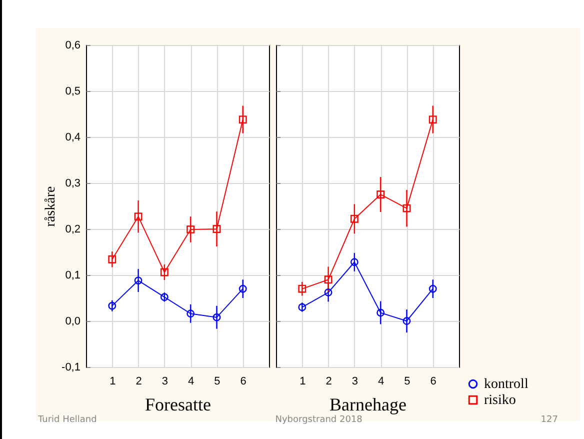 The width and height of the screenshot is (584, 439). I want to click on text: Nyborgstrand 2018, so click(318, 420).